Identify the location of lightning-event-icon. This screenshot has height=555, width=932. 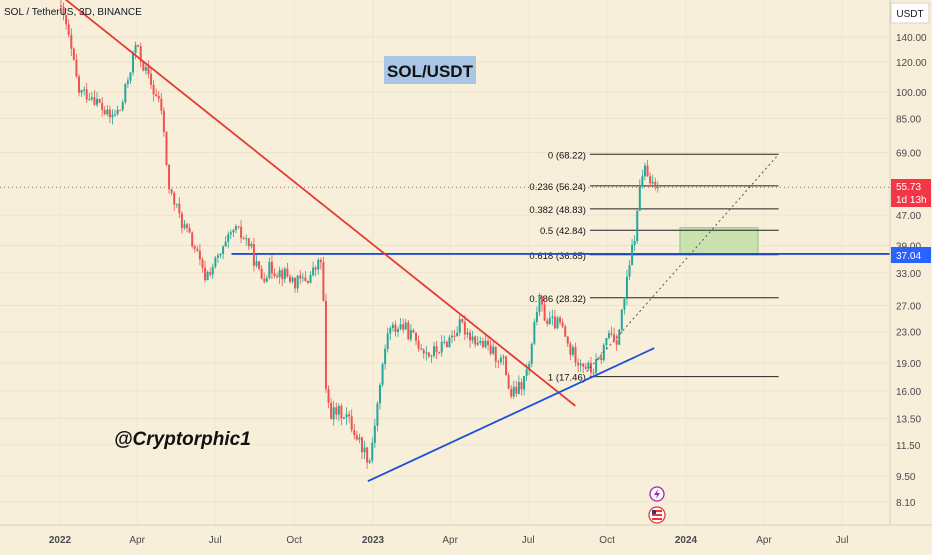
(657, 494).